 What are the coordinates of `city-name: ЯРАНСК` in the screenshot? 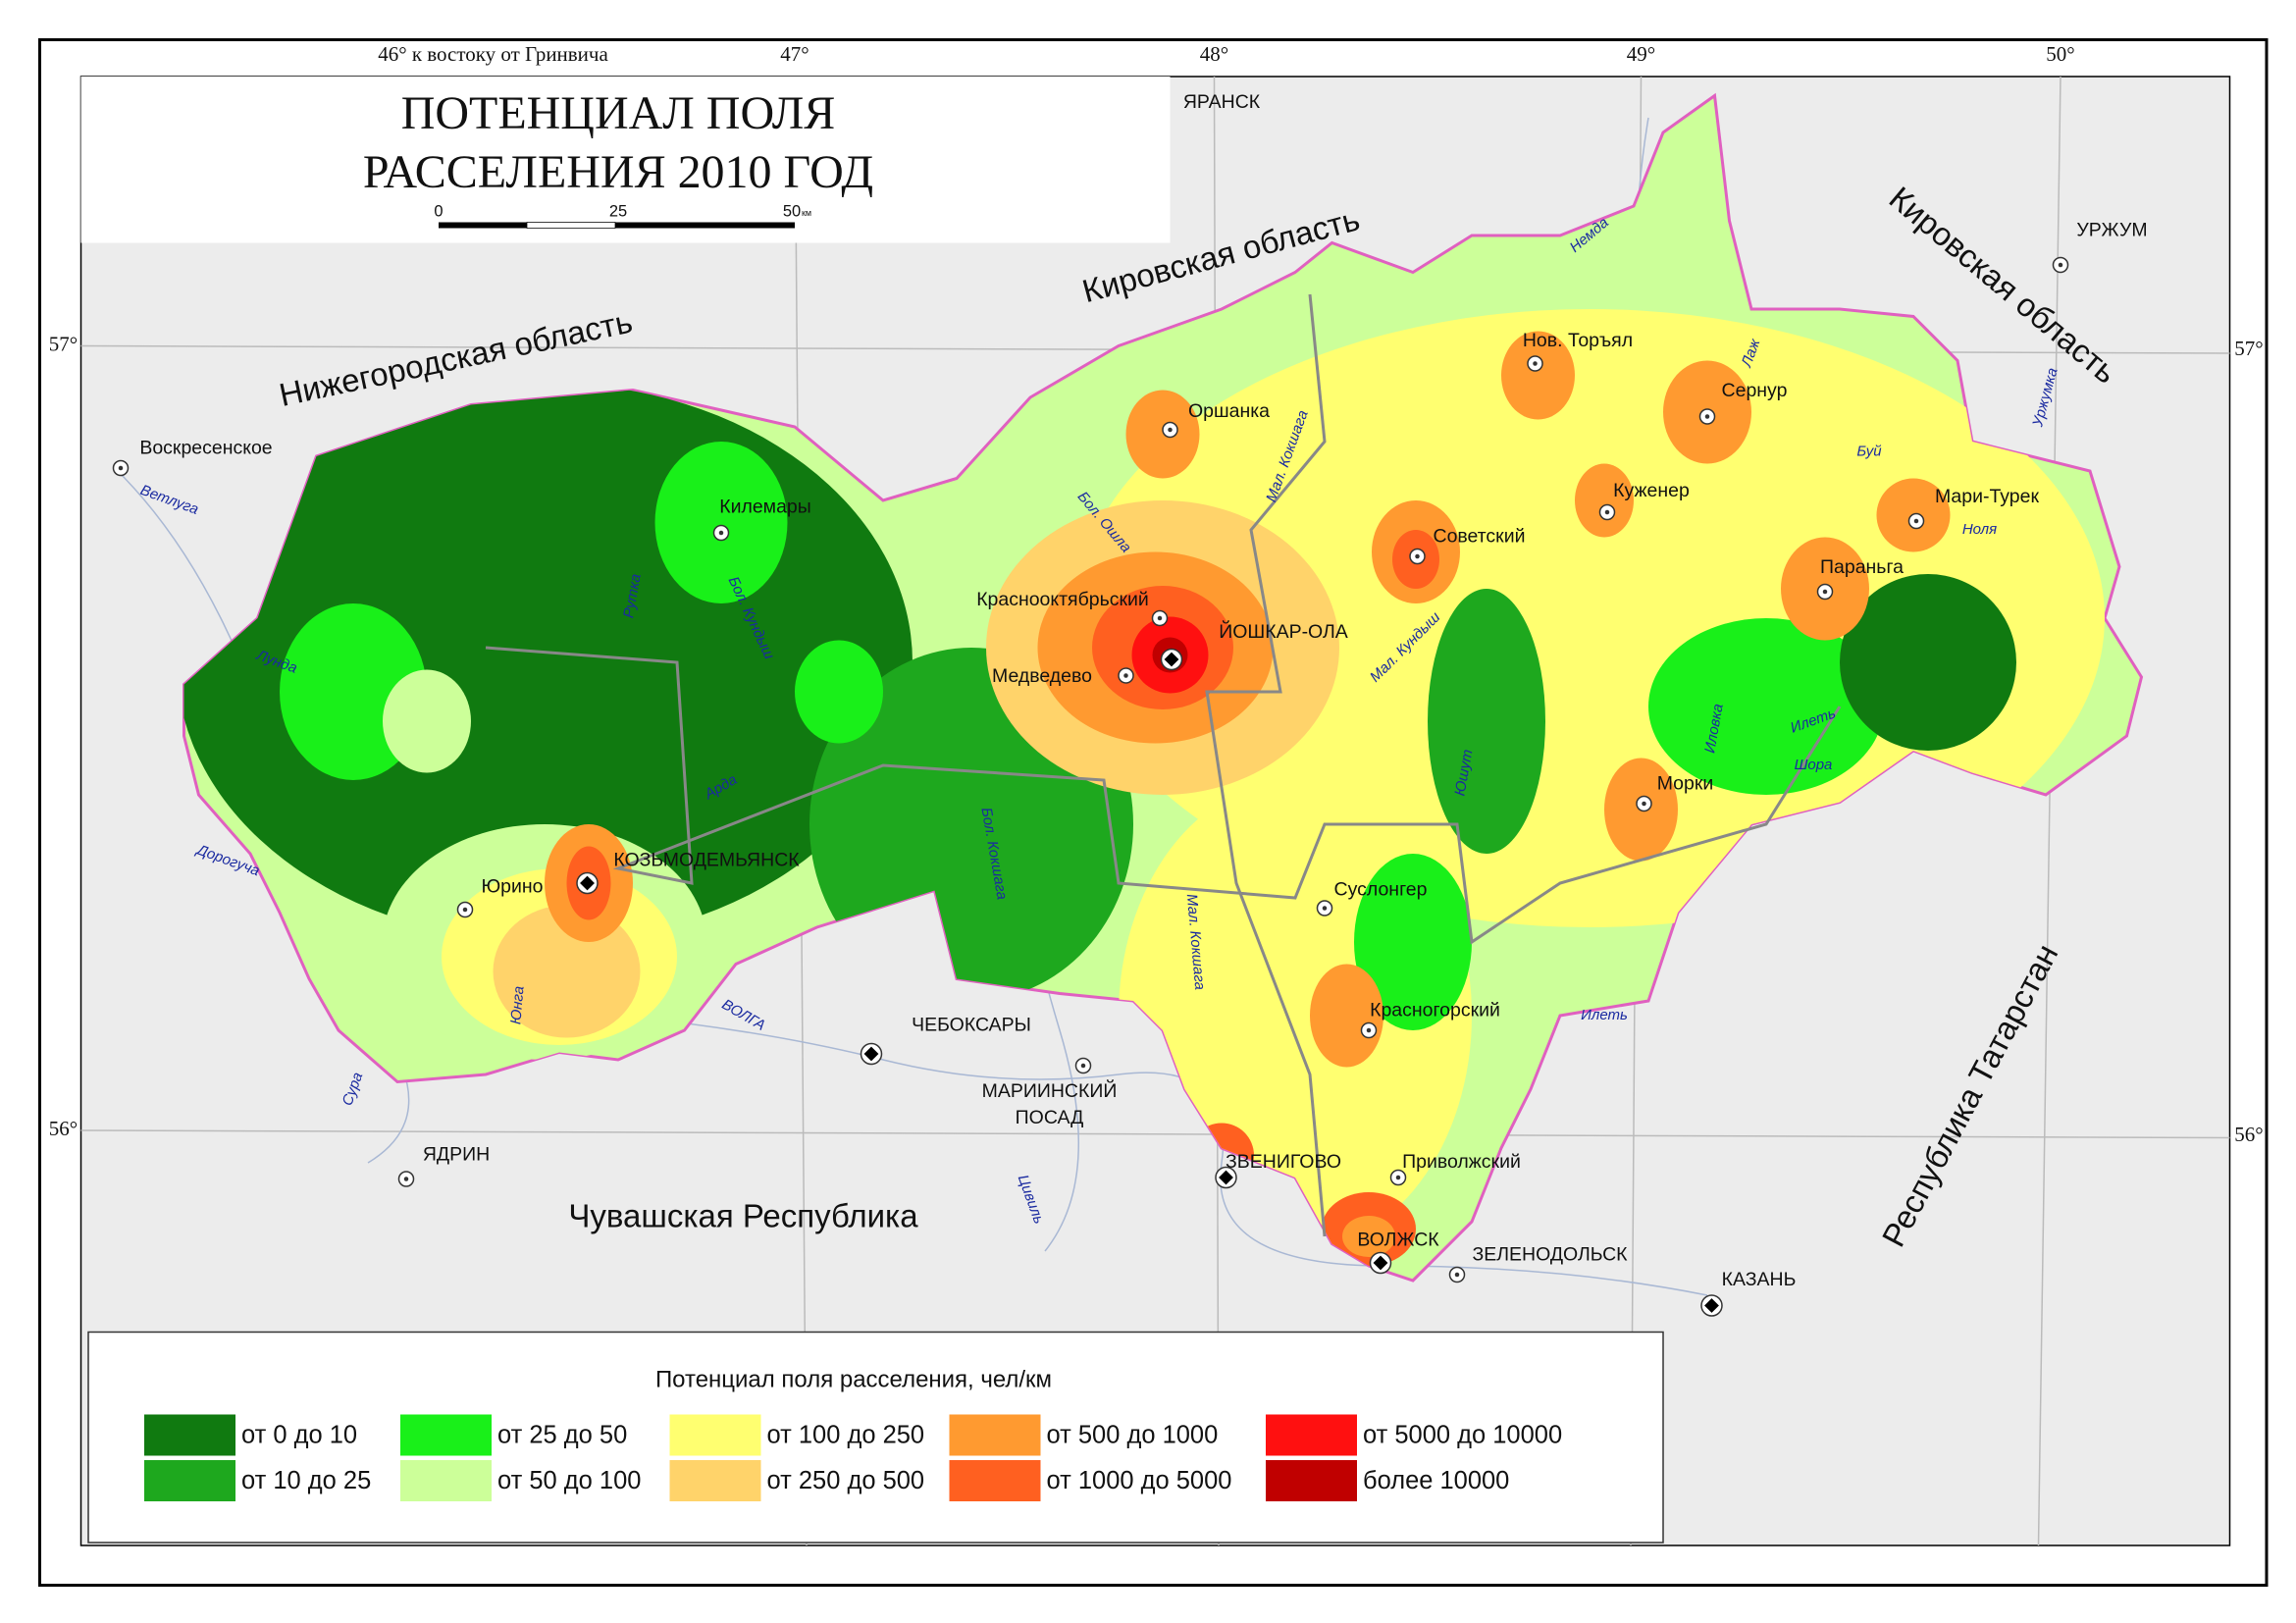 It's located at (1222, 102).